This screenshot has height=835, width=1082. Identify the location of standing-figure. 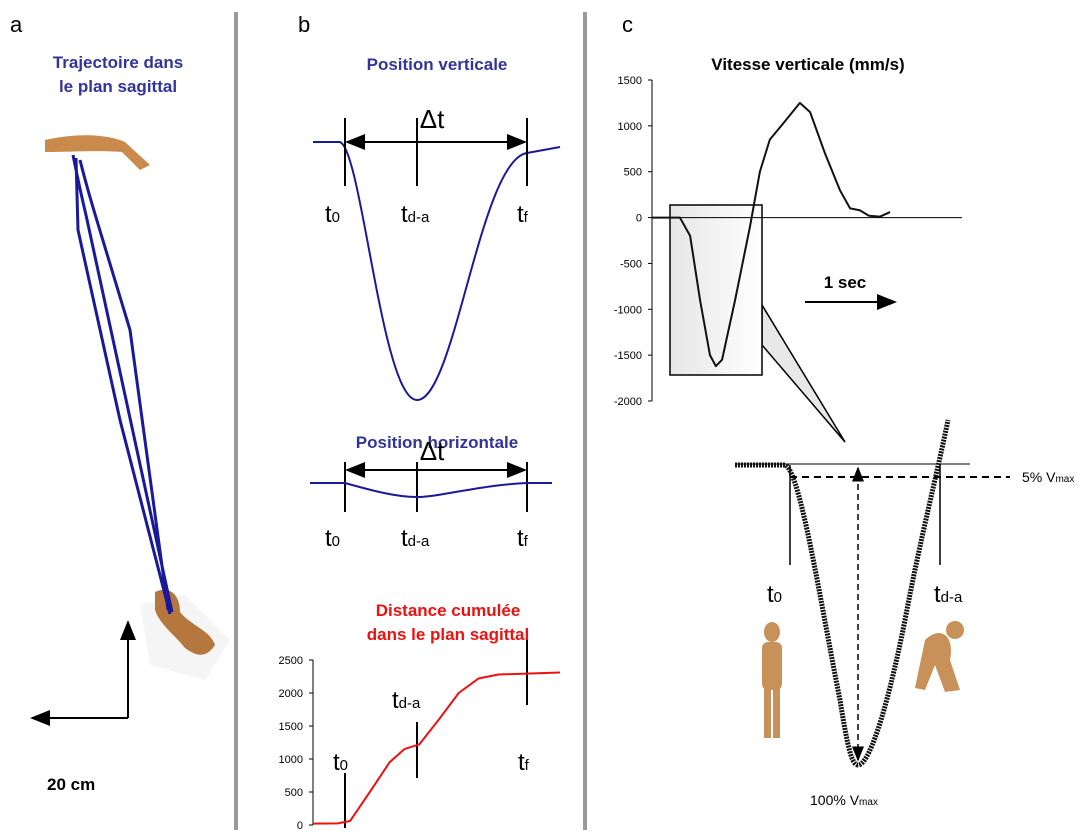
(772, 680).